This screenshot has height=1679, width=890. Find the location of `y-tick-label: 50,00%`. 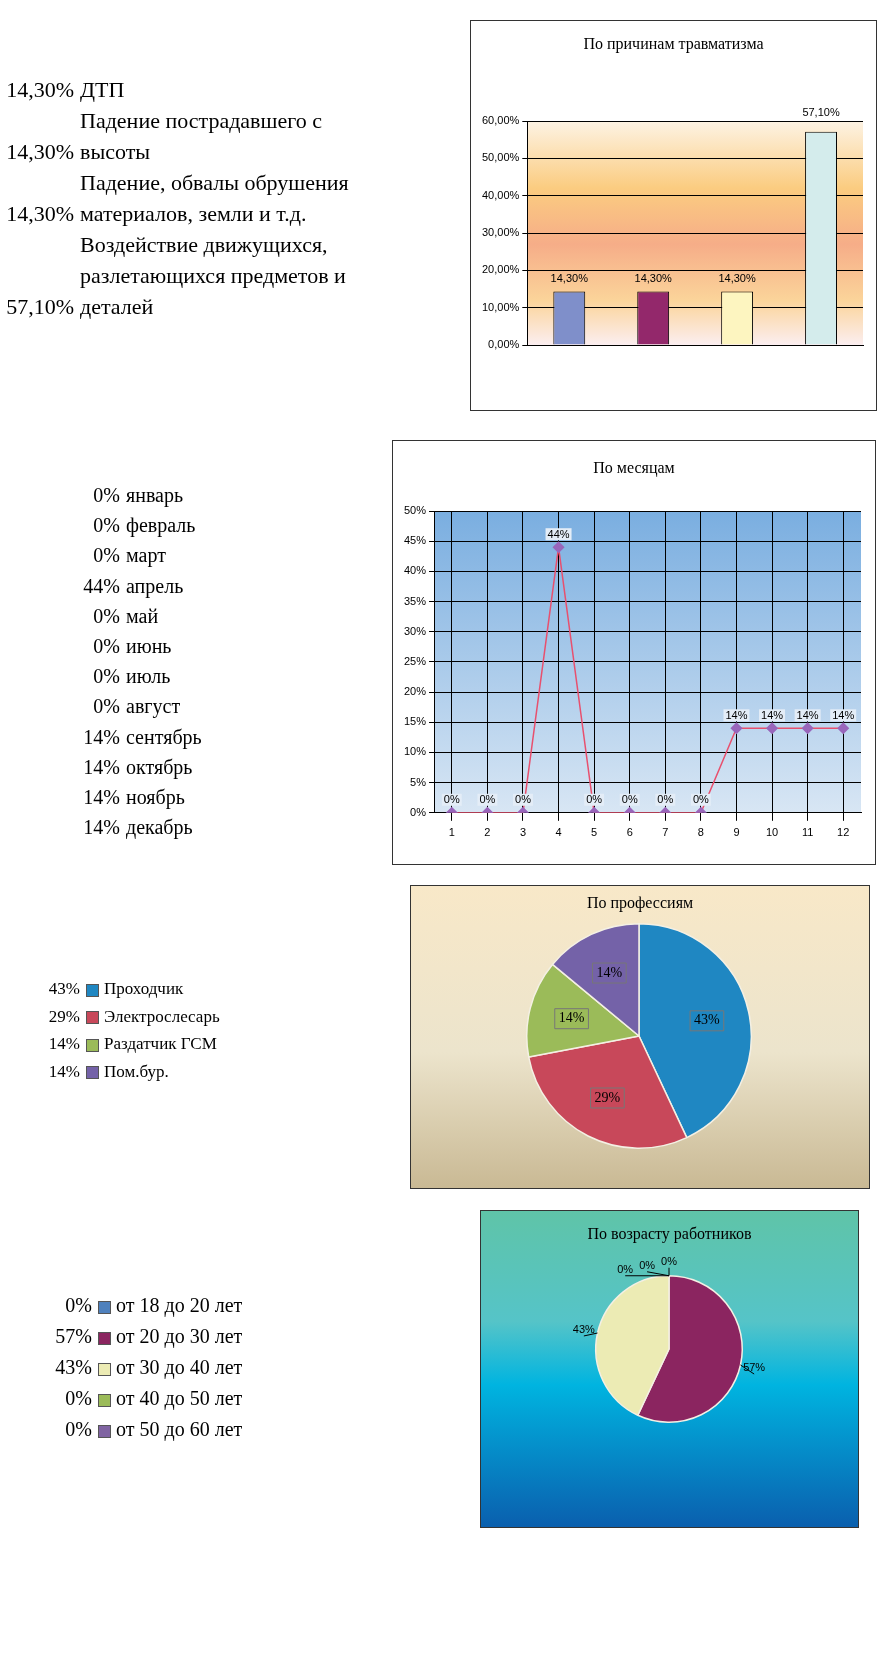

y-tick-label: 50,00% is located at coordinates (501, 157).